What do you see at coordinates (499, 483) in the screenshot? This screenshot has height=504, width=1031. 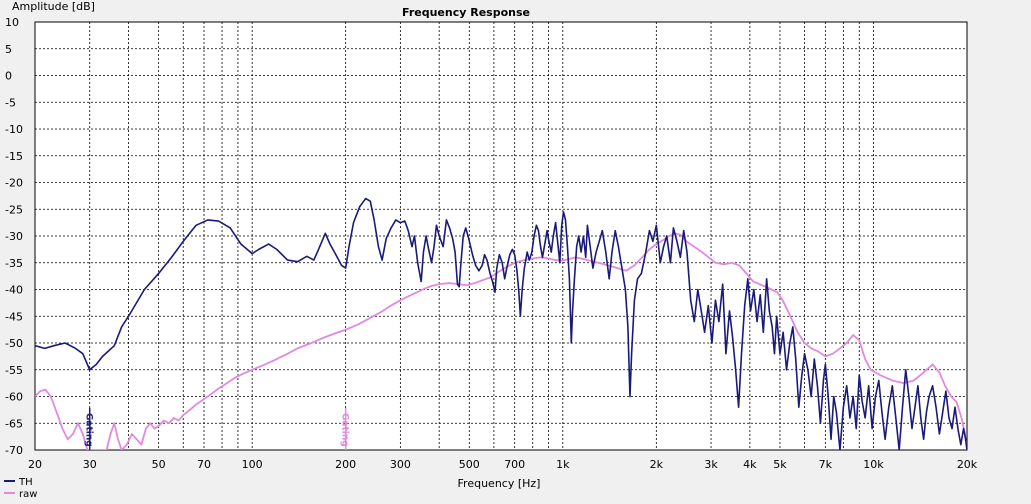 I see `x-axis-label: Frequency [Hz]` at bounding box center [499, 483].